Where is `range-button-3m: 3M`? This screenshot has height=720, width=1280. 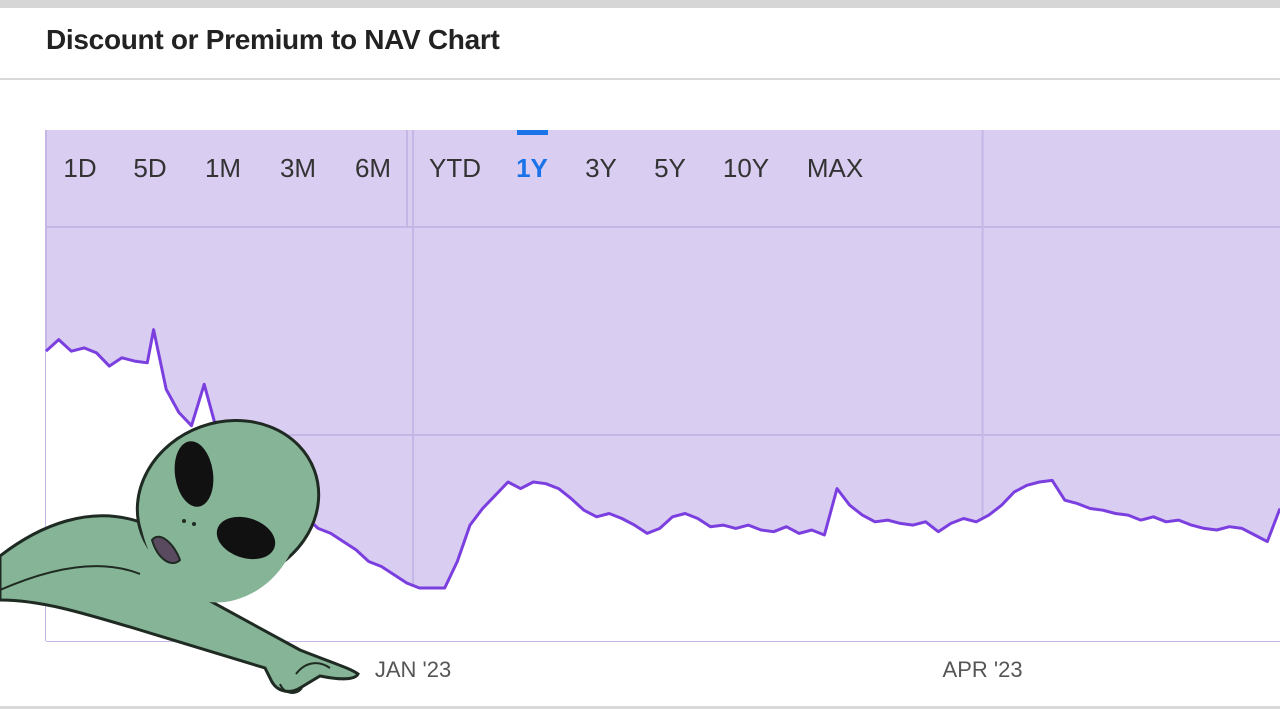 range-button-3m: 3M is located at coordinates (298, 167).